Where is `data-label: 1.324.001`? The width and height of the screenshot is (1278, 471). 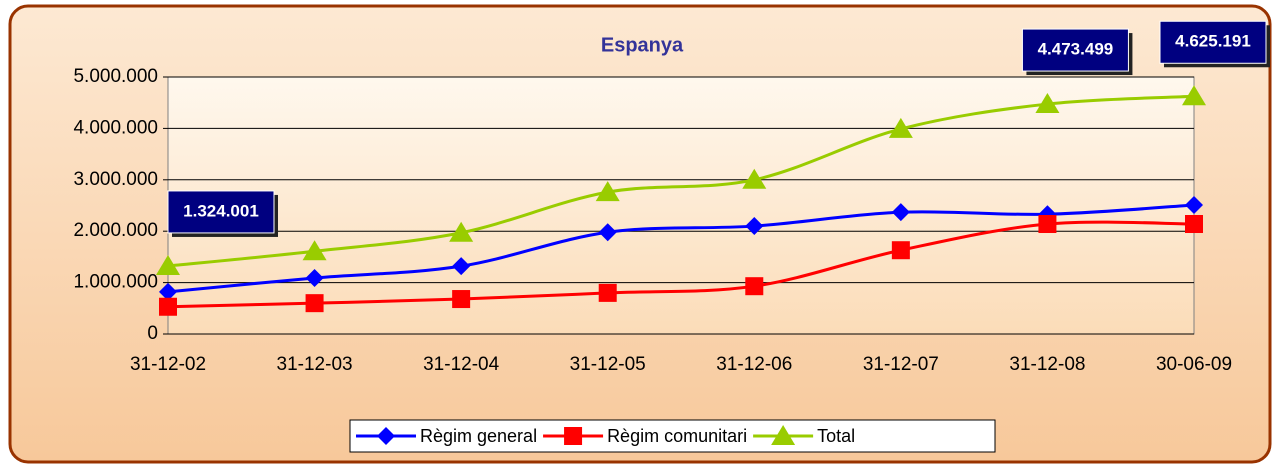 data-label: 1.324.001 is located at coordinates (221, 210).